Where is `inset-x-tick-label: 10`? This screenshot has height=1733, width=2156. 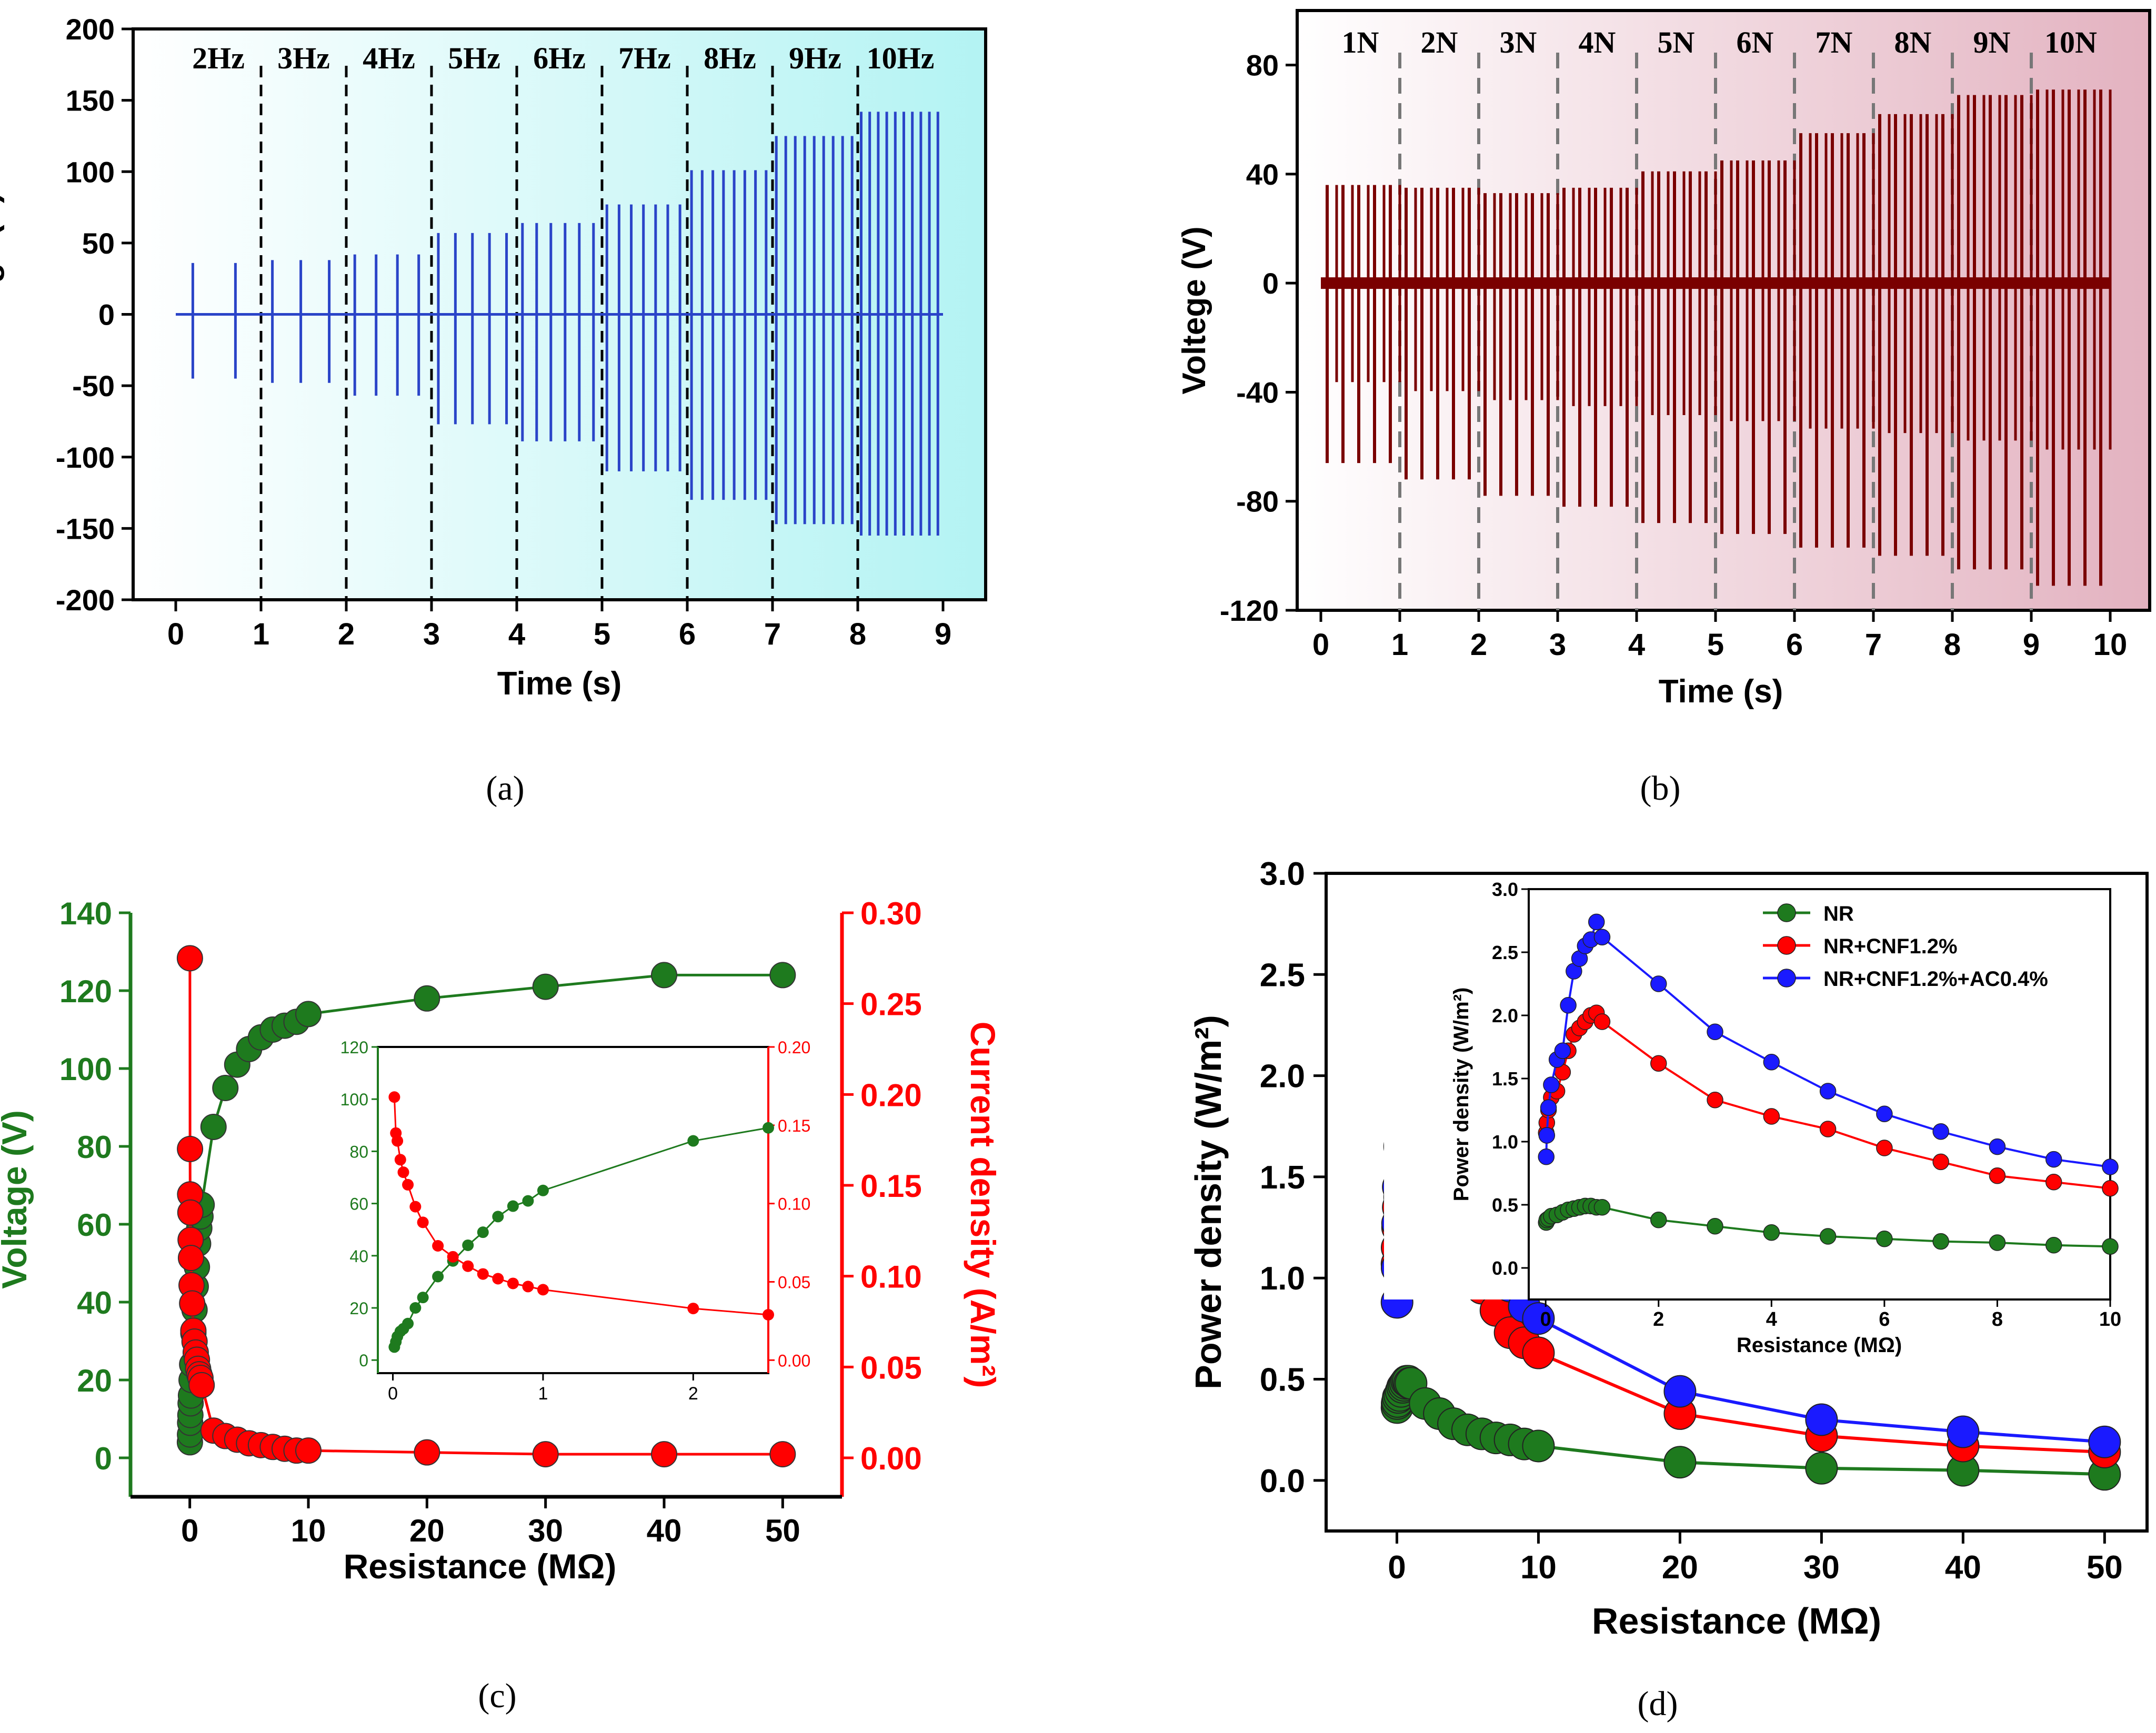
inset-x-tick-label: 10 is located at coordinates (2110, 1319).